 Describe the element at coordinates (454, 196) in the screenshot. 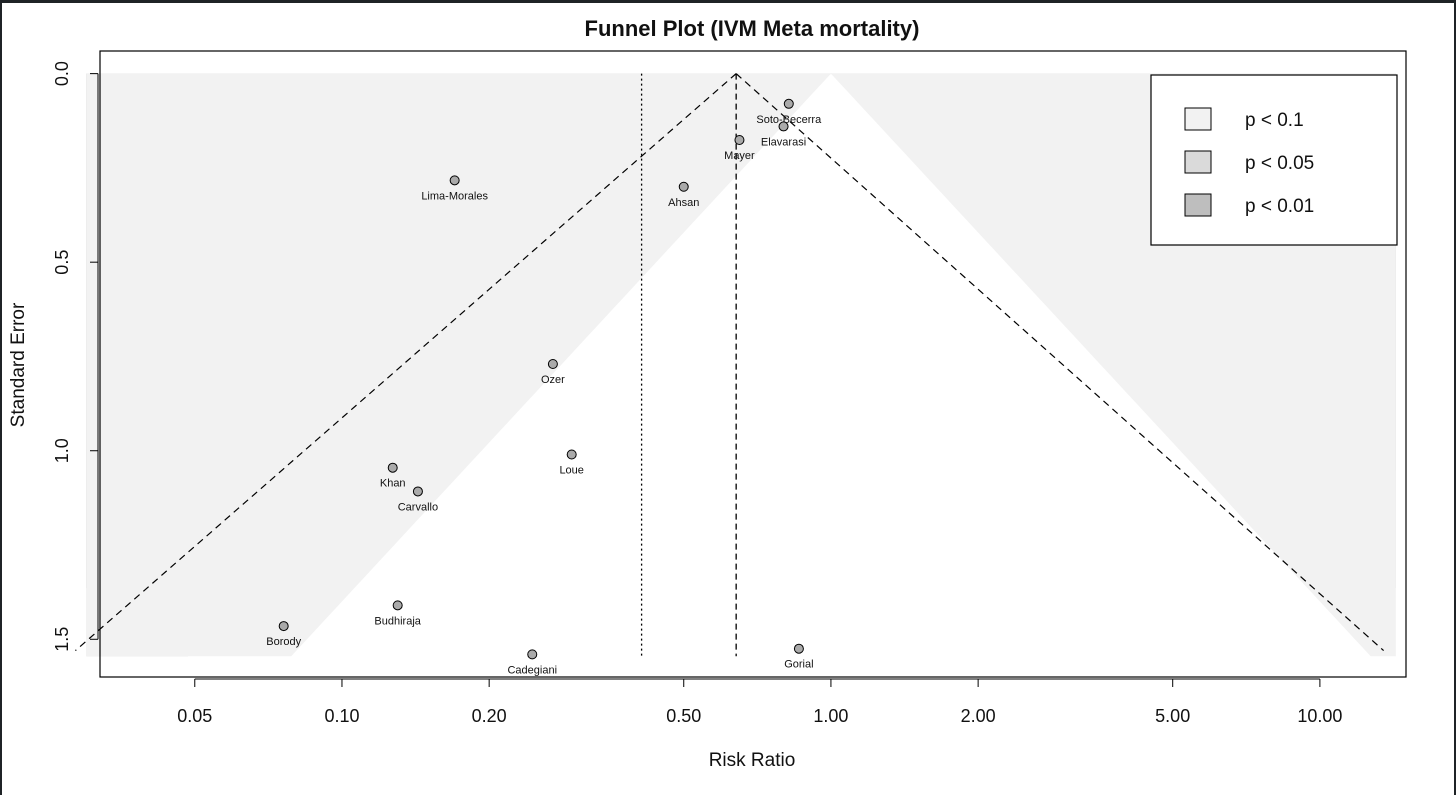

I see `study-label: Lima-Morales` at that location.